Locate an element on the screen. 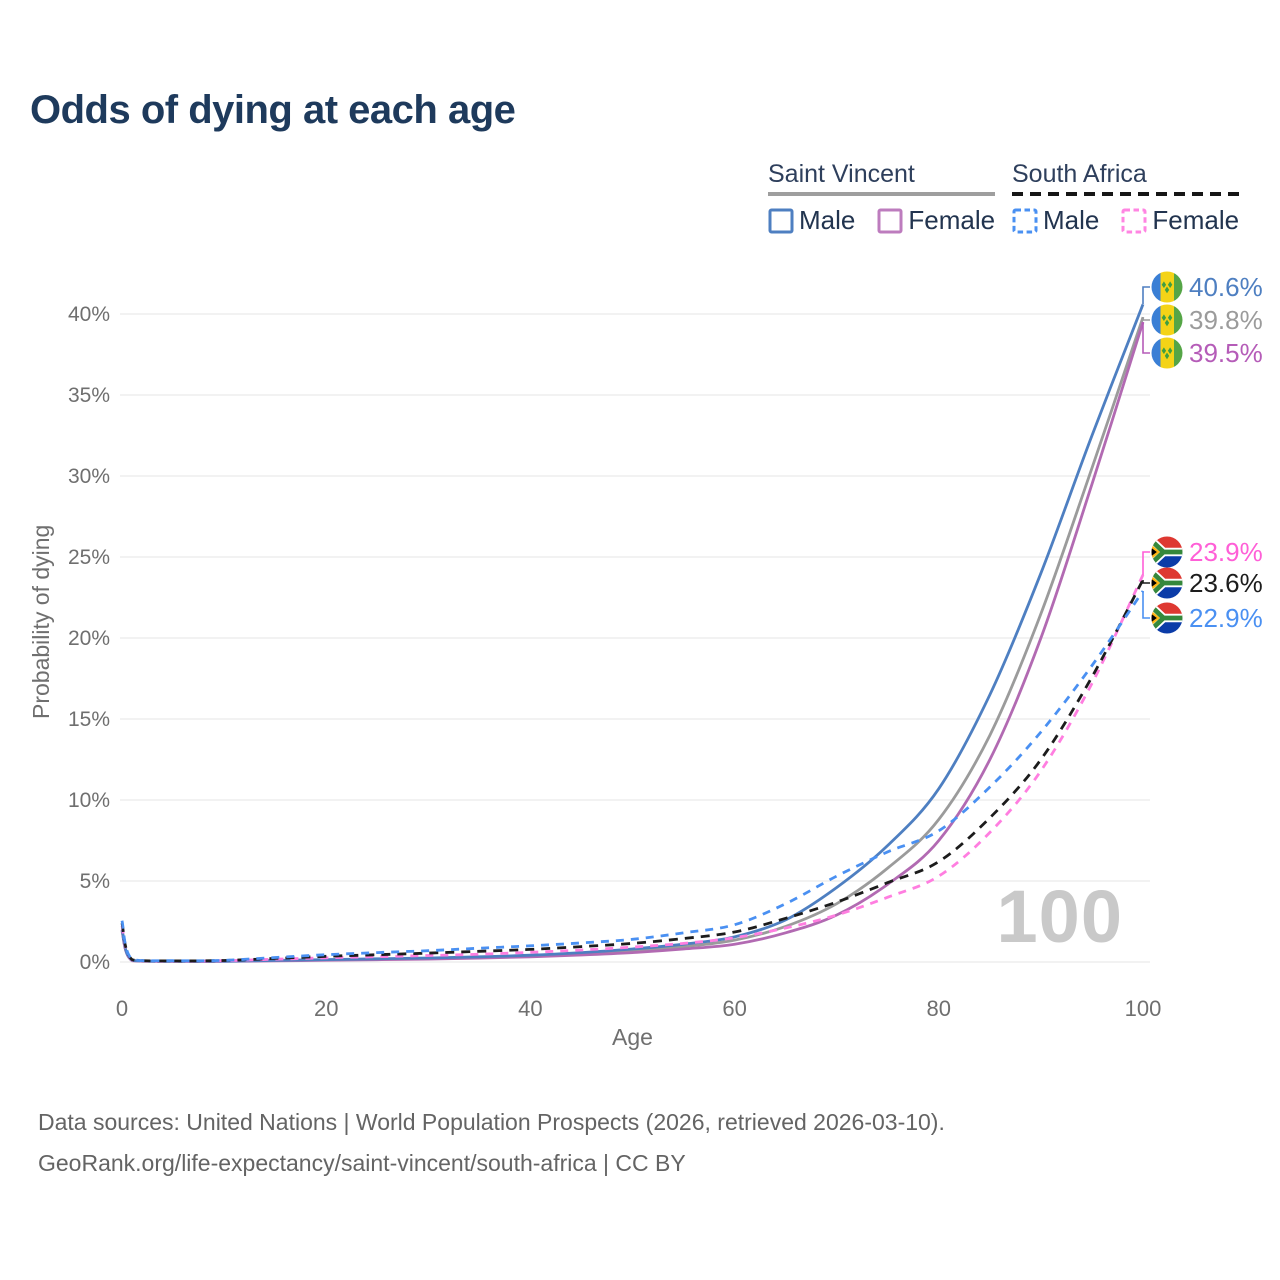 This screenshot has width=1280, height=1280. legend-line-style-solid is located at coordinates (882, 194).